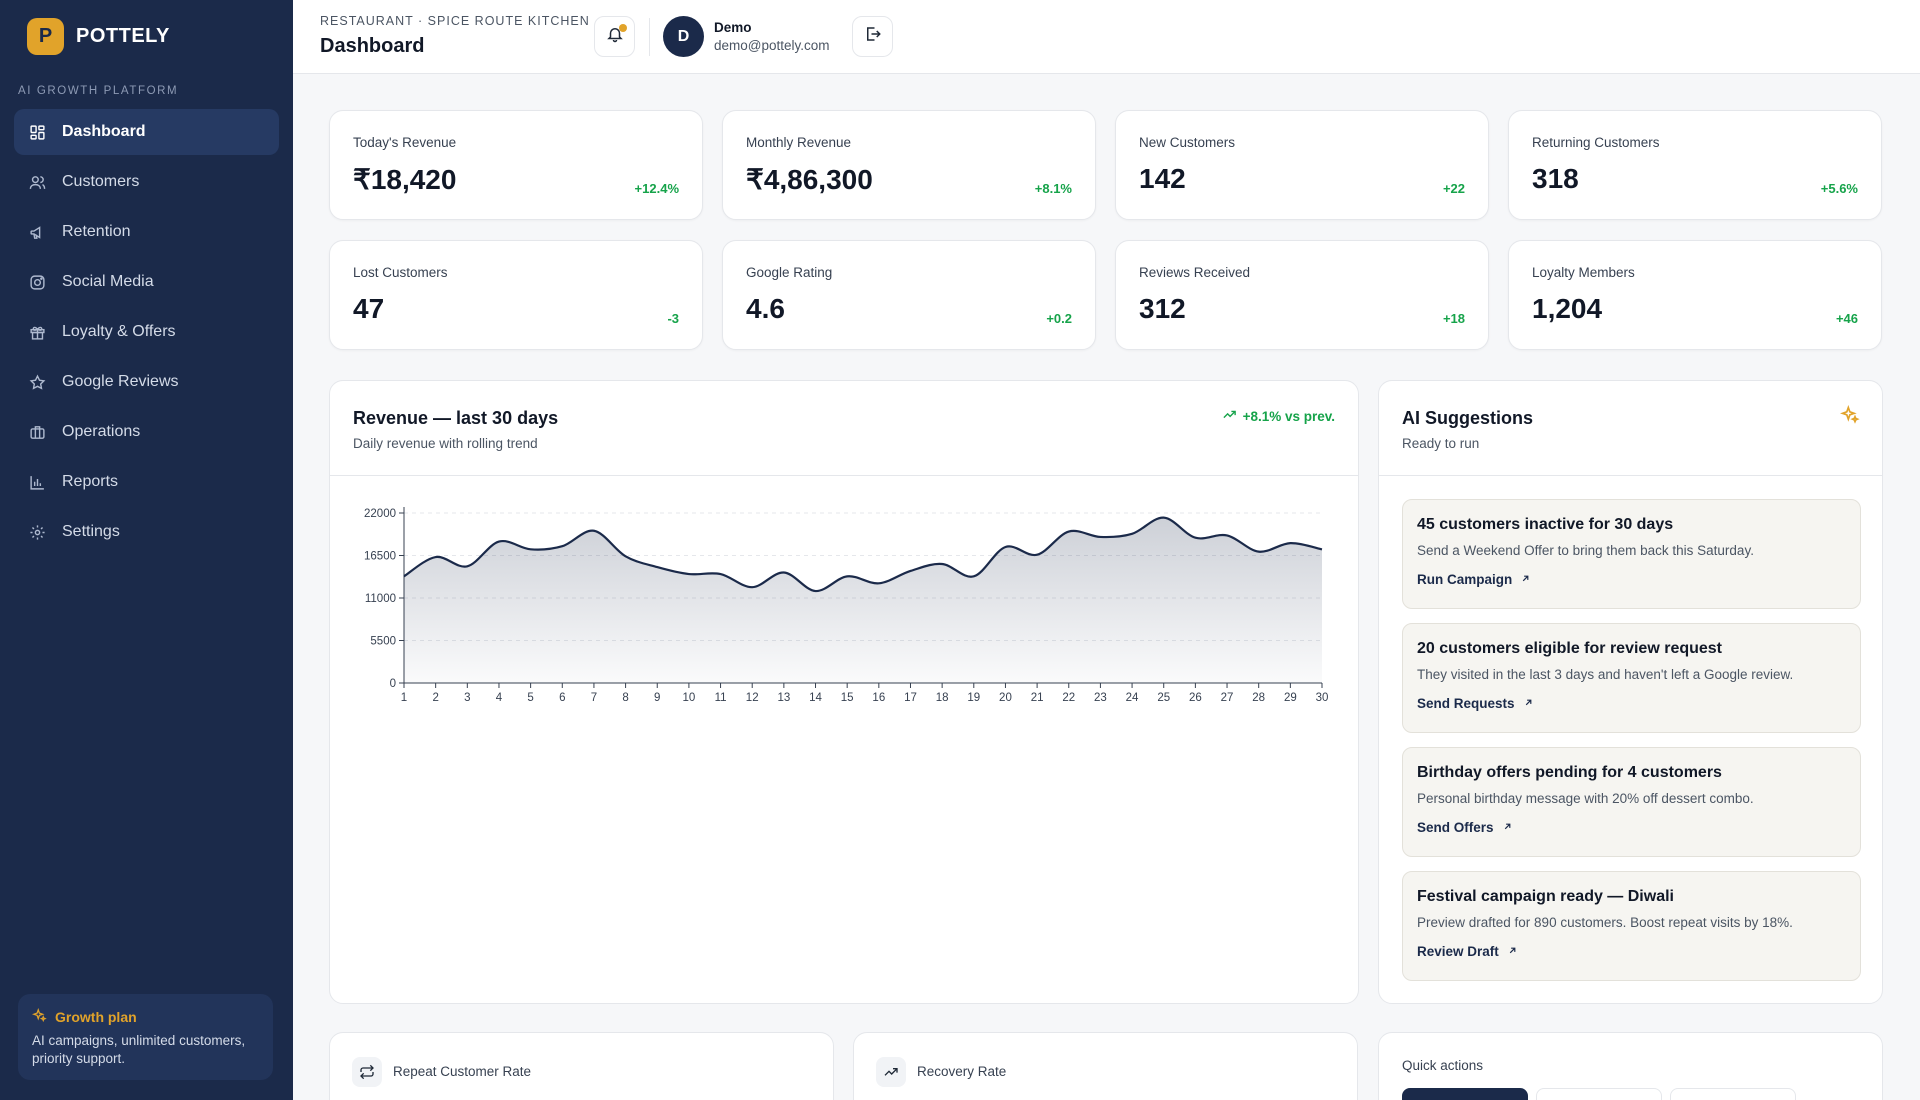 Image resolution: width=1920 pixels, height=1100 pixels. Describe the element at coordinates (37, 482) in the screenshot. I see `bar-chart-icon` at that location.